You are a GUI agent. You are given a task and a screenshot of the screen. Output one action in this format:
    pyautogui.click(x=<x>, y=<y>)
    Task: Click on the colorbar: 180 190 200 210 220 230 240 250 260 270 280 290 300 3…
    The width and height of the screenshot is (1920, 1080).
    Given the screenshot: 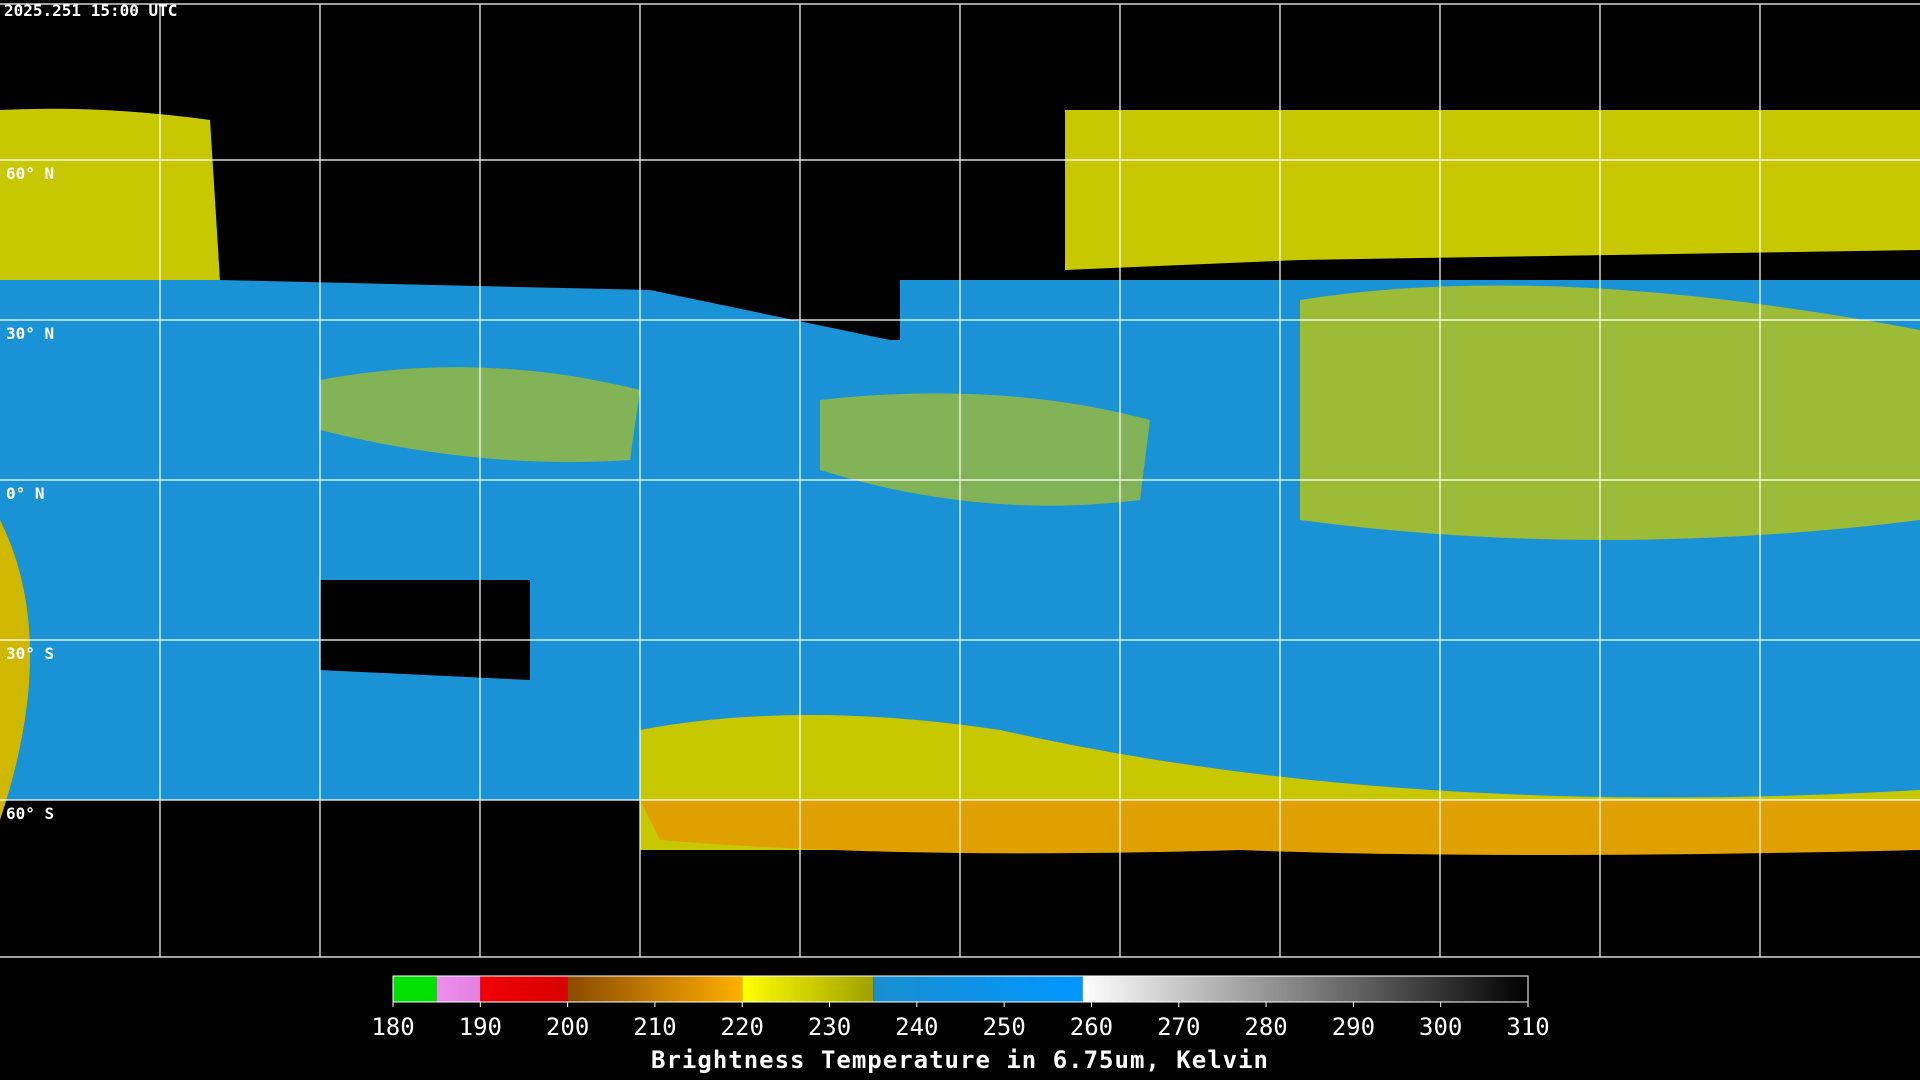 What is the action you would take?
    pyautogui.click(x=960, y=1008)
    